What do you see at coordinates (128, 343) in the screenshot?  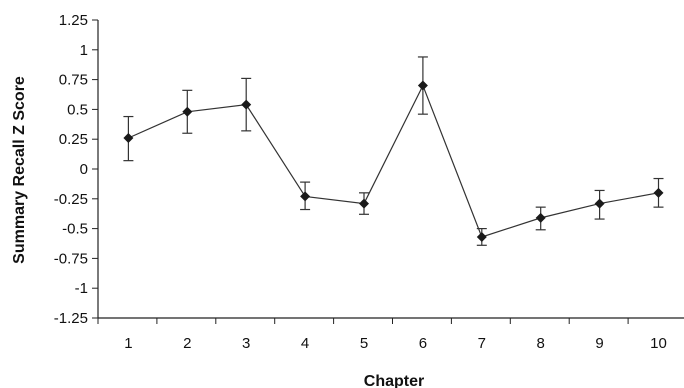 I see `x-tick-label: 1` at bounding box center [128, 343].